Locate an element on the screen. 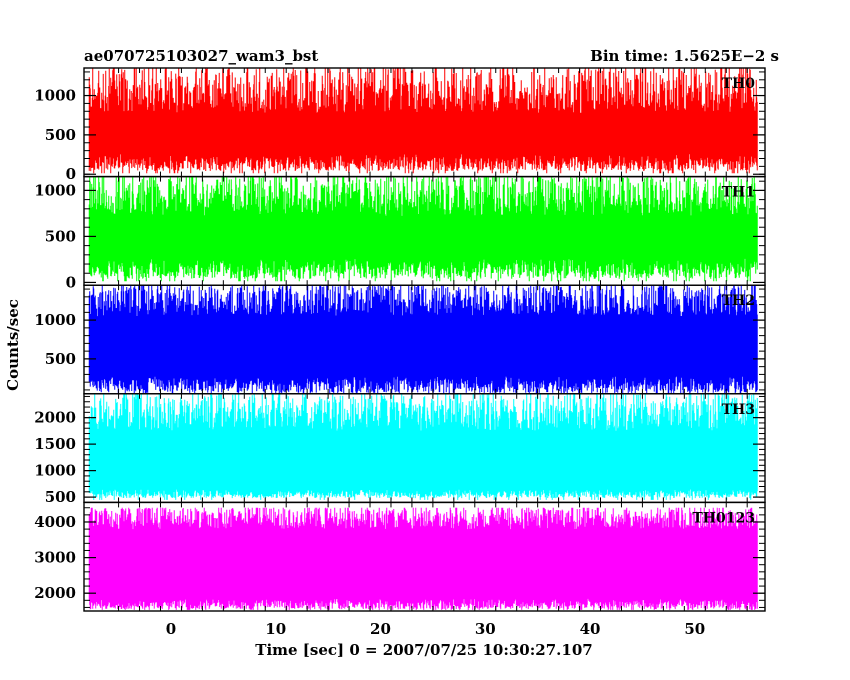 This screenshot has width=850, height=680. series-th0 is located at coordinates (423, 121).